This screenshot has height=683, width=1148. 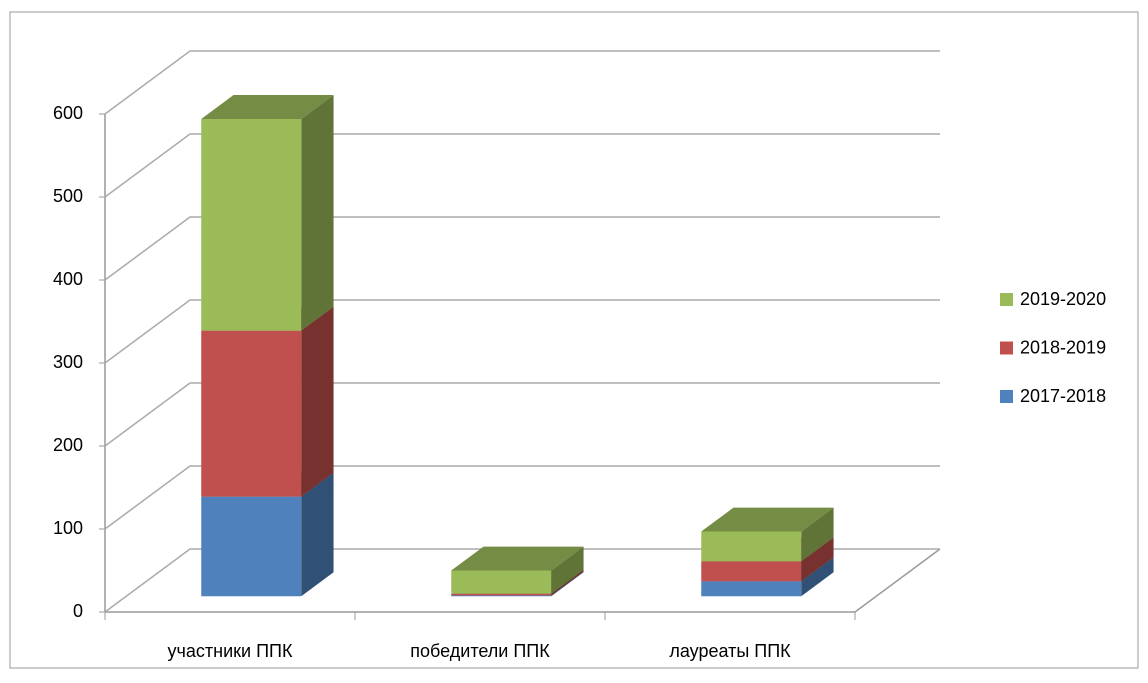 What do you see at coordinates (730, 651) in the screenshot?
I see `x-tick-label: лауреаты ППК` at bounding box center [730, 651].